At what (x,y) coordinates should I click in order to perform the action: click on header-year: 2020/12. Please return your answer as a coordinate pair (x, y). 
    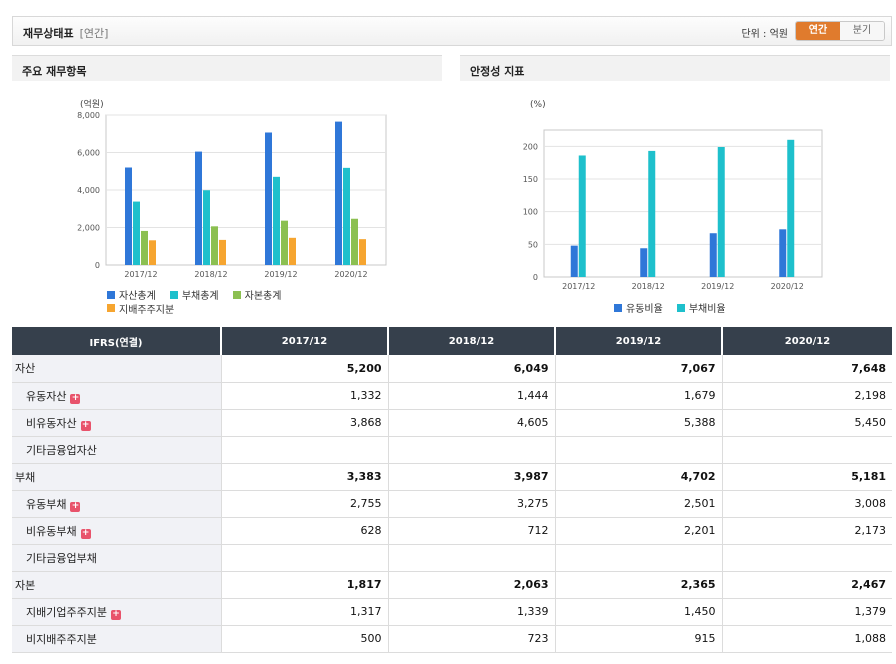
    Looking at the image, I should click on (807, 341).